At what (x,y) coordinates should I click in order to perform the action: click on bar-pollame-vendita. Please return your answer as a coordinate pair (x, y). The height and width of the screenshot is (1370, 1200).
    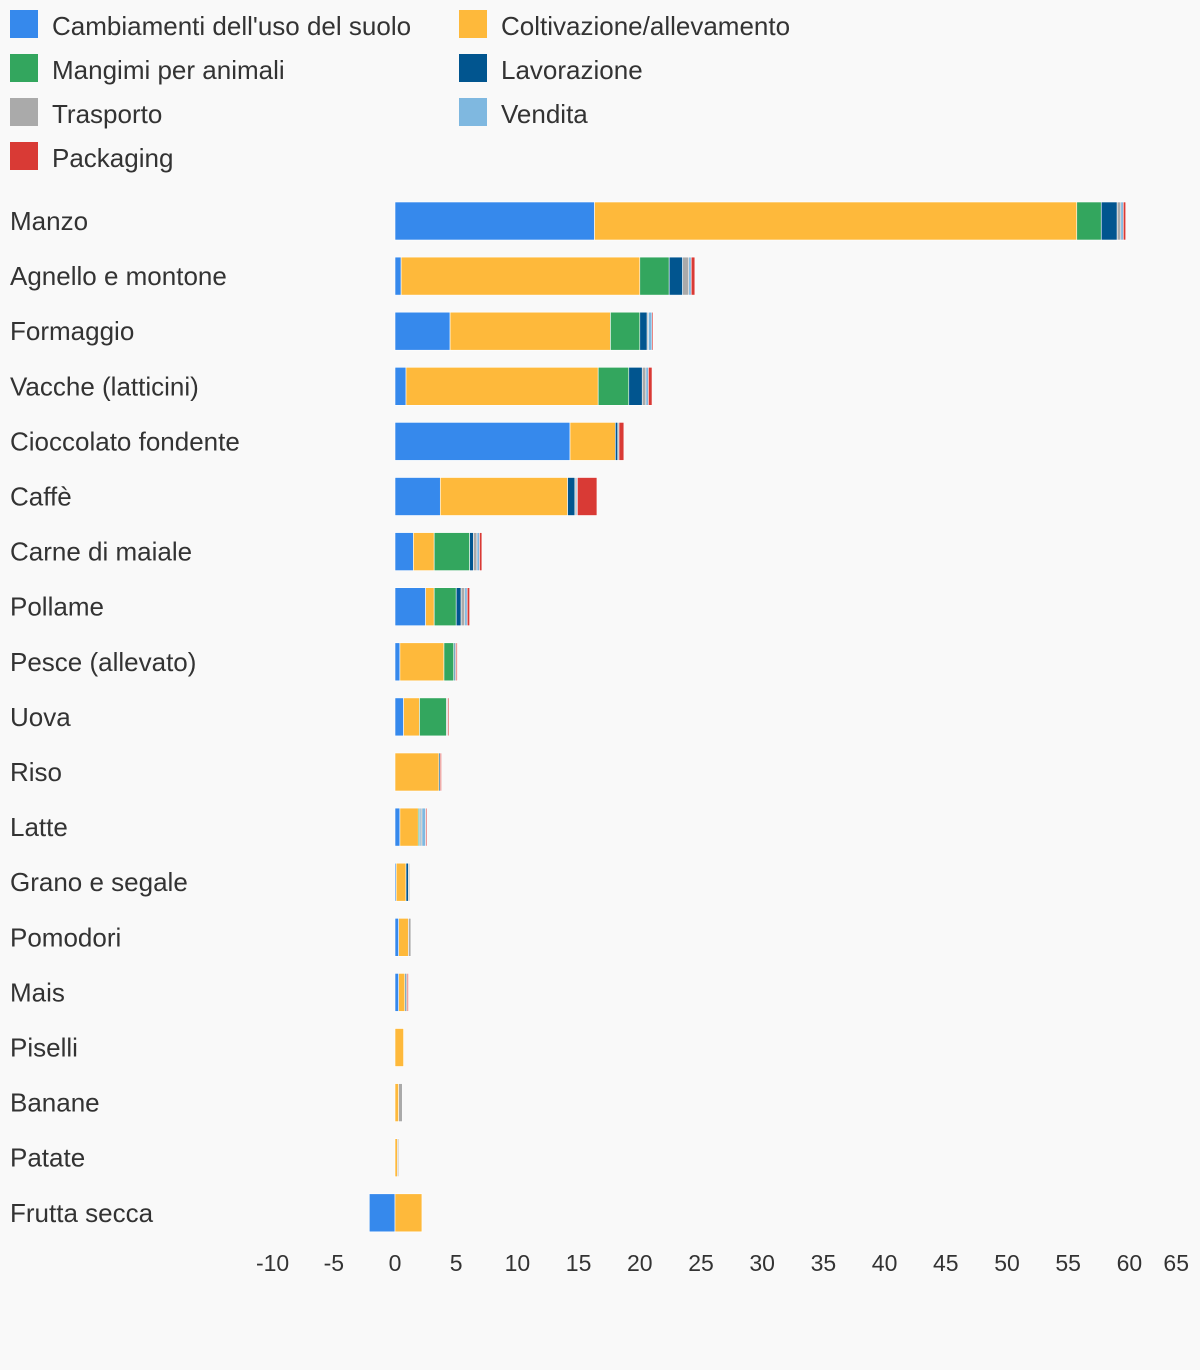
    Looking at the image, I should click on (466, 607).